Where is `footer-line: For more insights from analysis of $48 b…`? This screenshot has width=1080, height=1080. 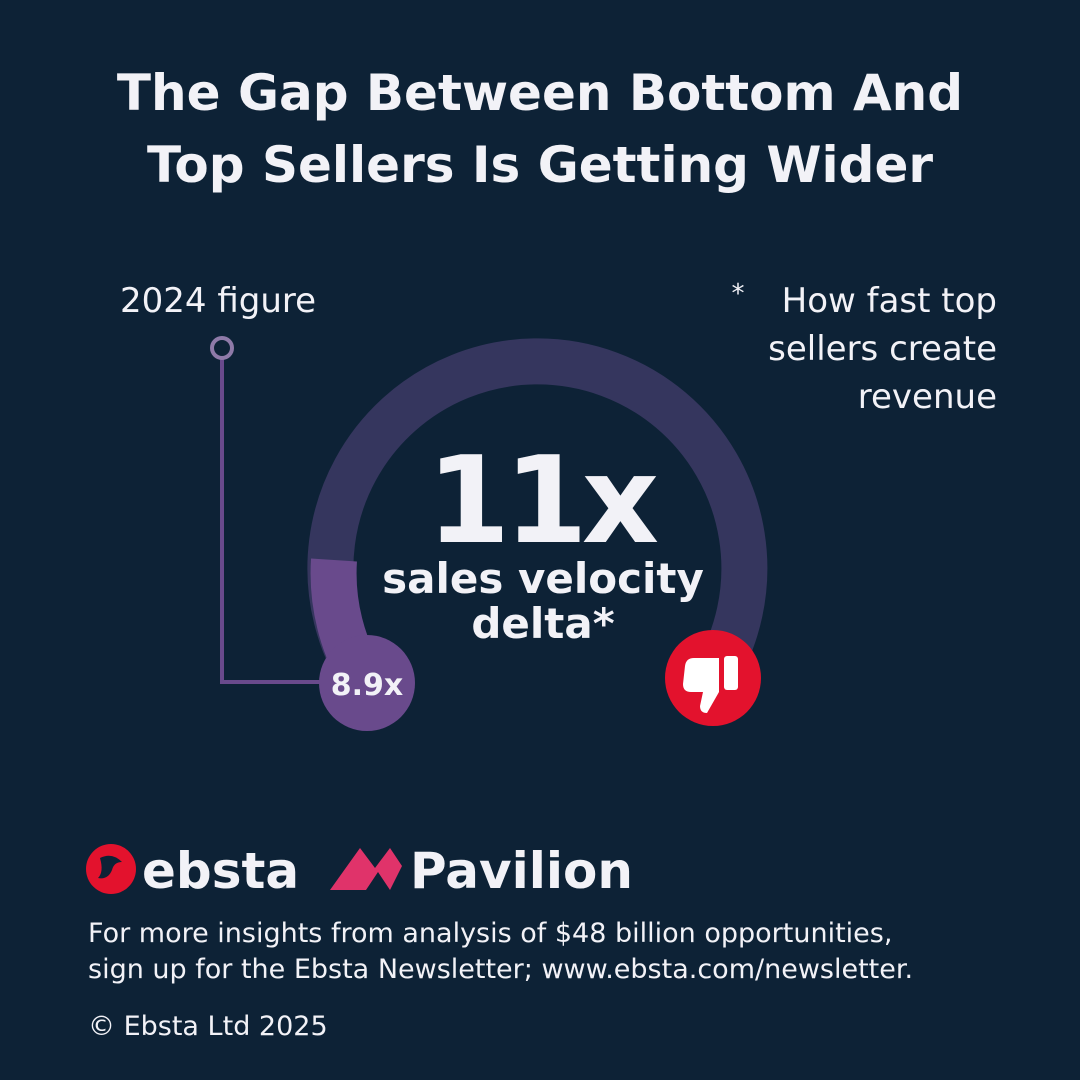 footer-line: For more insights from analysis of $48 b… is located at coordinates (490, 933).